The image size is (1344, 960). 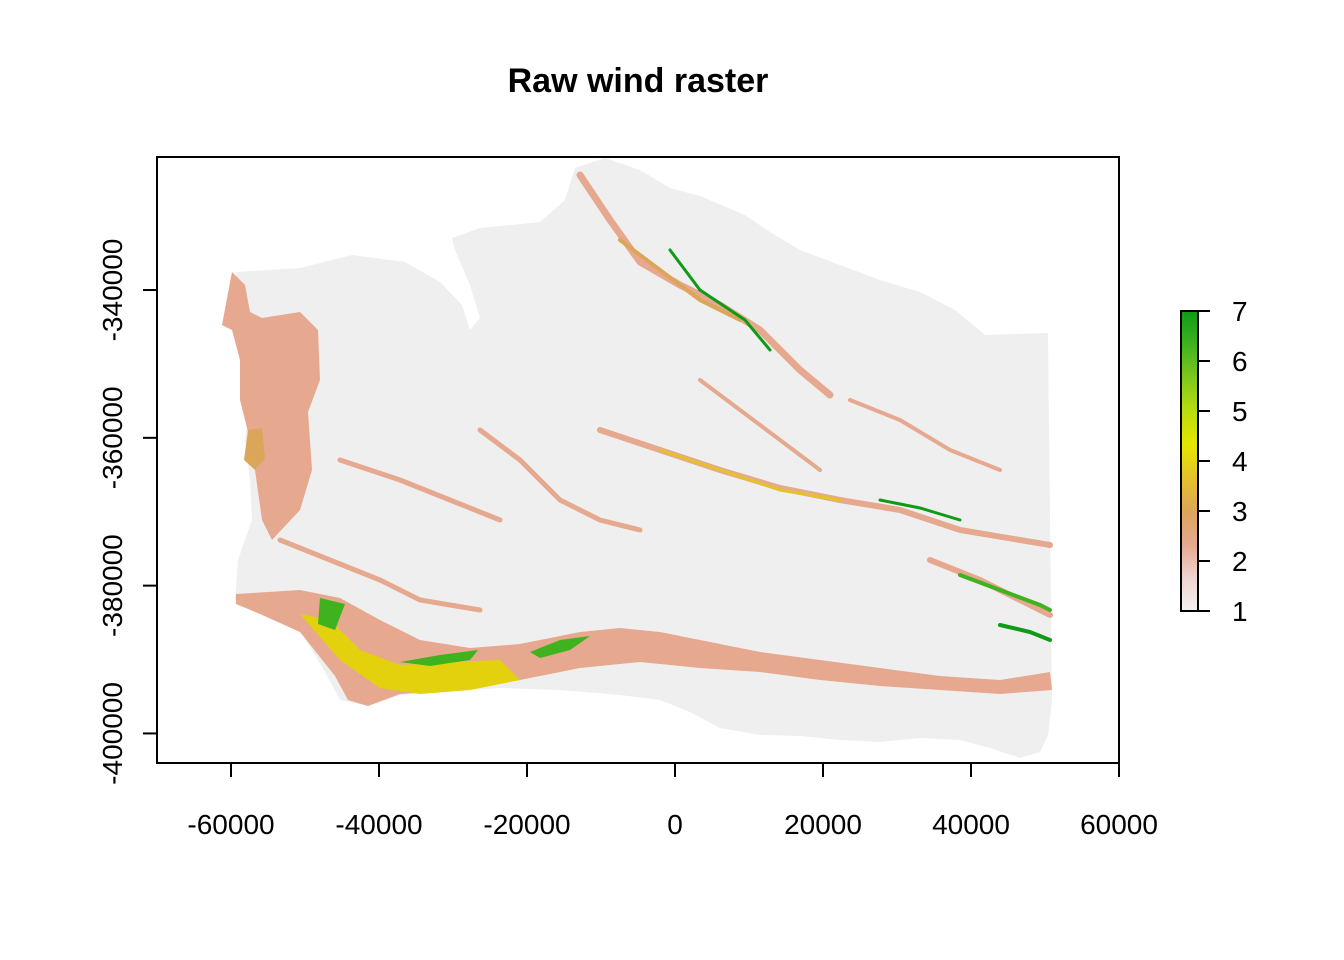 I want to click on x-axis: -60000 -40000 -20000 0 20000 40000 60000, so click(x=672, y=801).